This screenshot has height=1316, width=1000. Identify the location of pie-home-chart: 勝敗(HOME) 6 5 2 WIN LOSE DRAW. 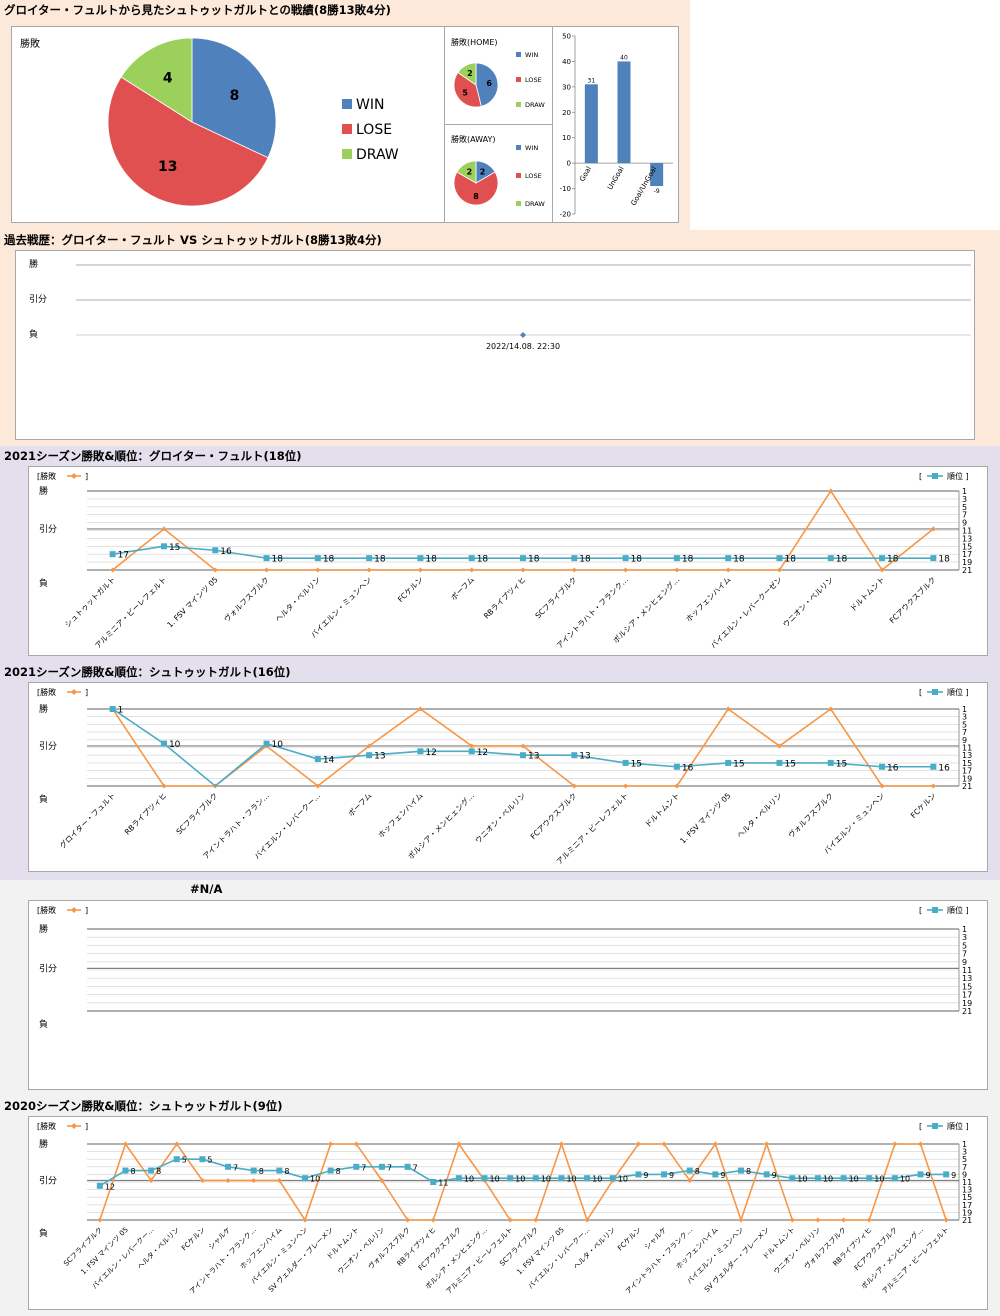
(498, 73).